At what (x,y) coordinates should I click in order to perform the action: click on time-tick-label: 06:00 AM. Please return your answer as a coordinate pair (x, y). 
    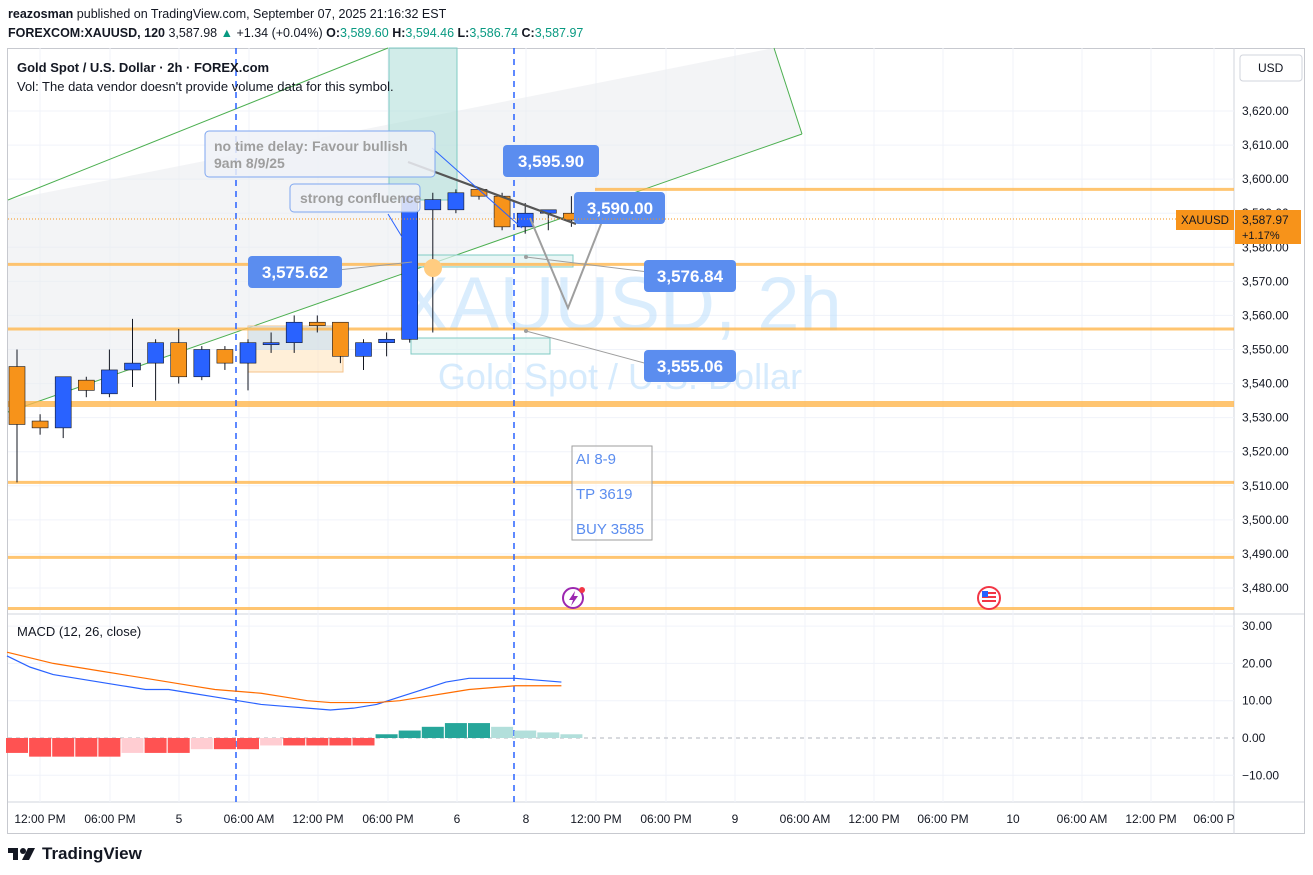
    Looking at the image, I should click on (249, 819).